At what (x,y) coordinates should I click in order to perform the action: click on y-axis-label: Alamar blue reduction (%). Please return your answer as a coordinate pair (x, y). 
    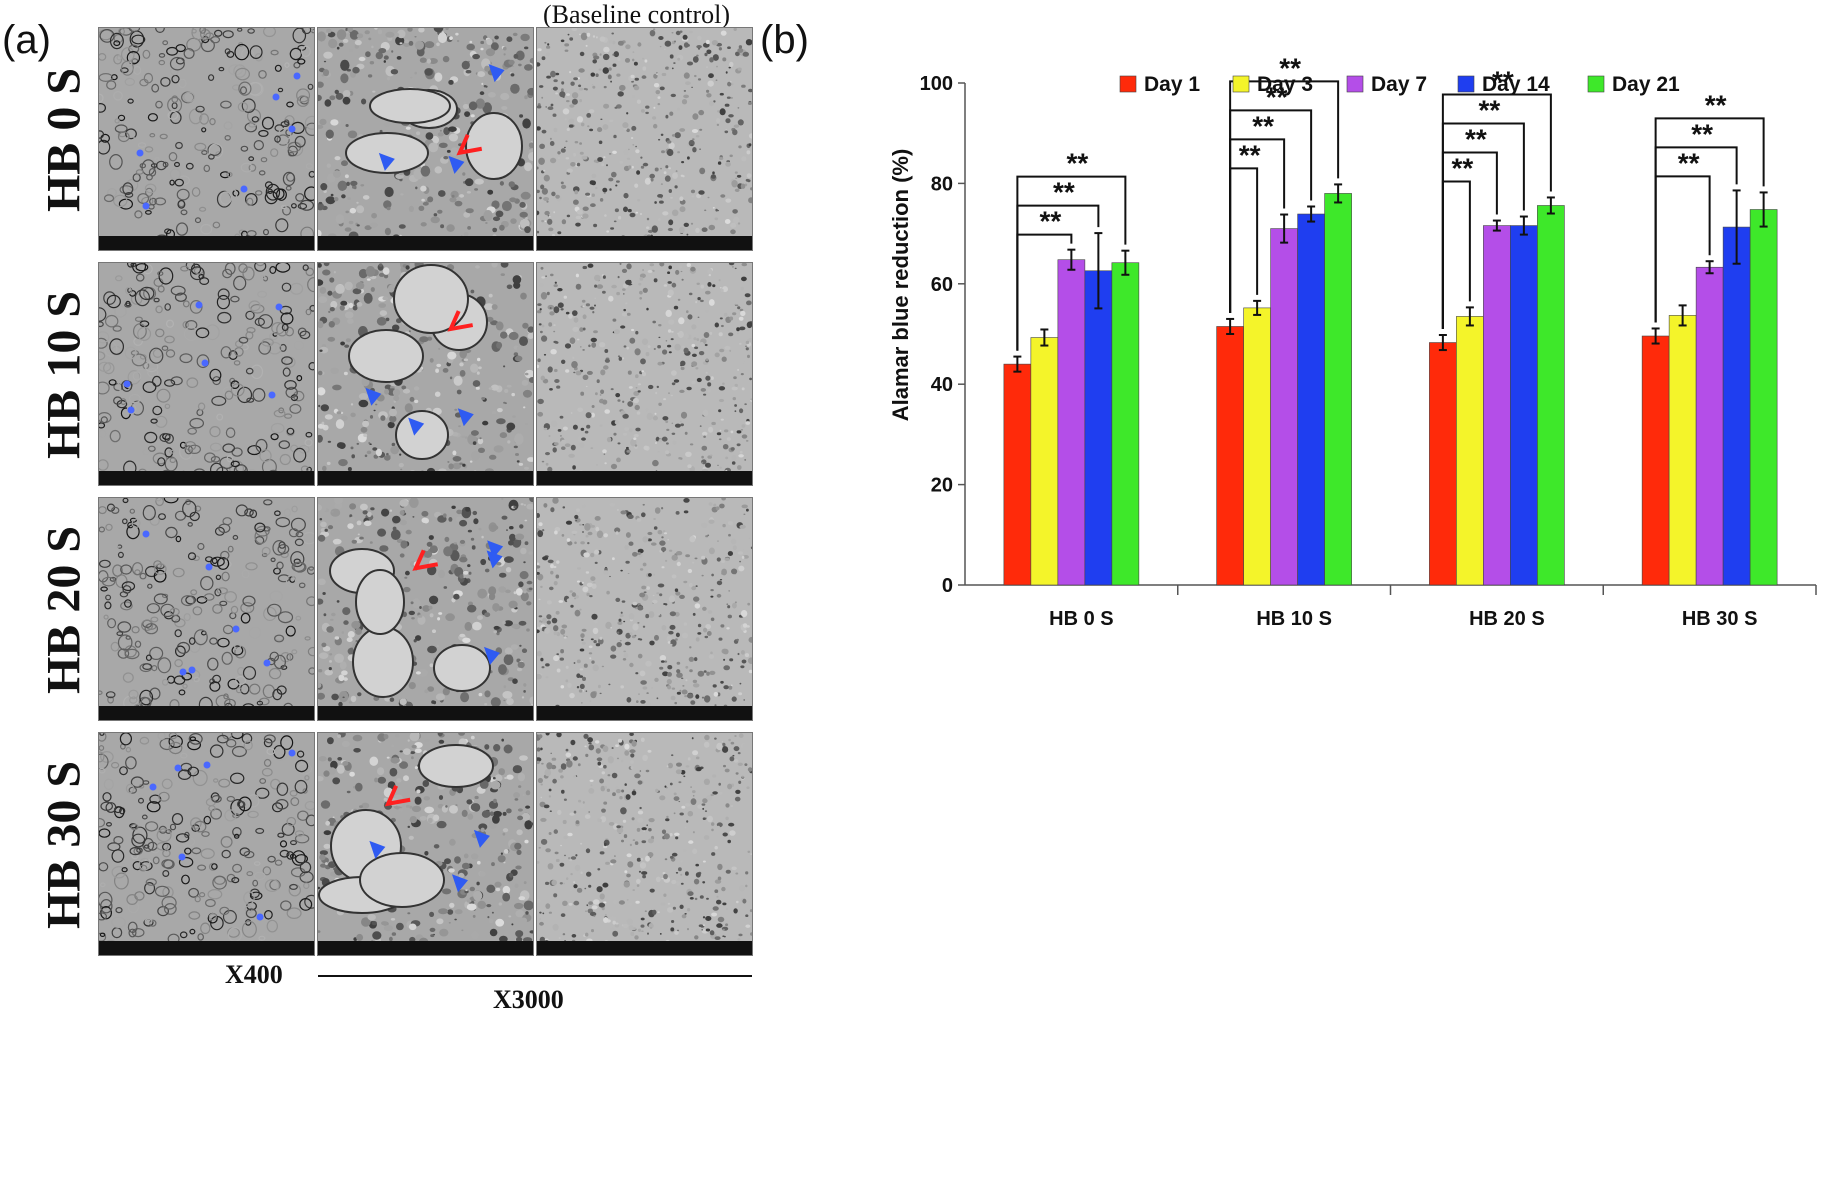
    Looking at the image, I should click on (900, 285).